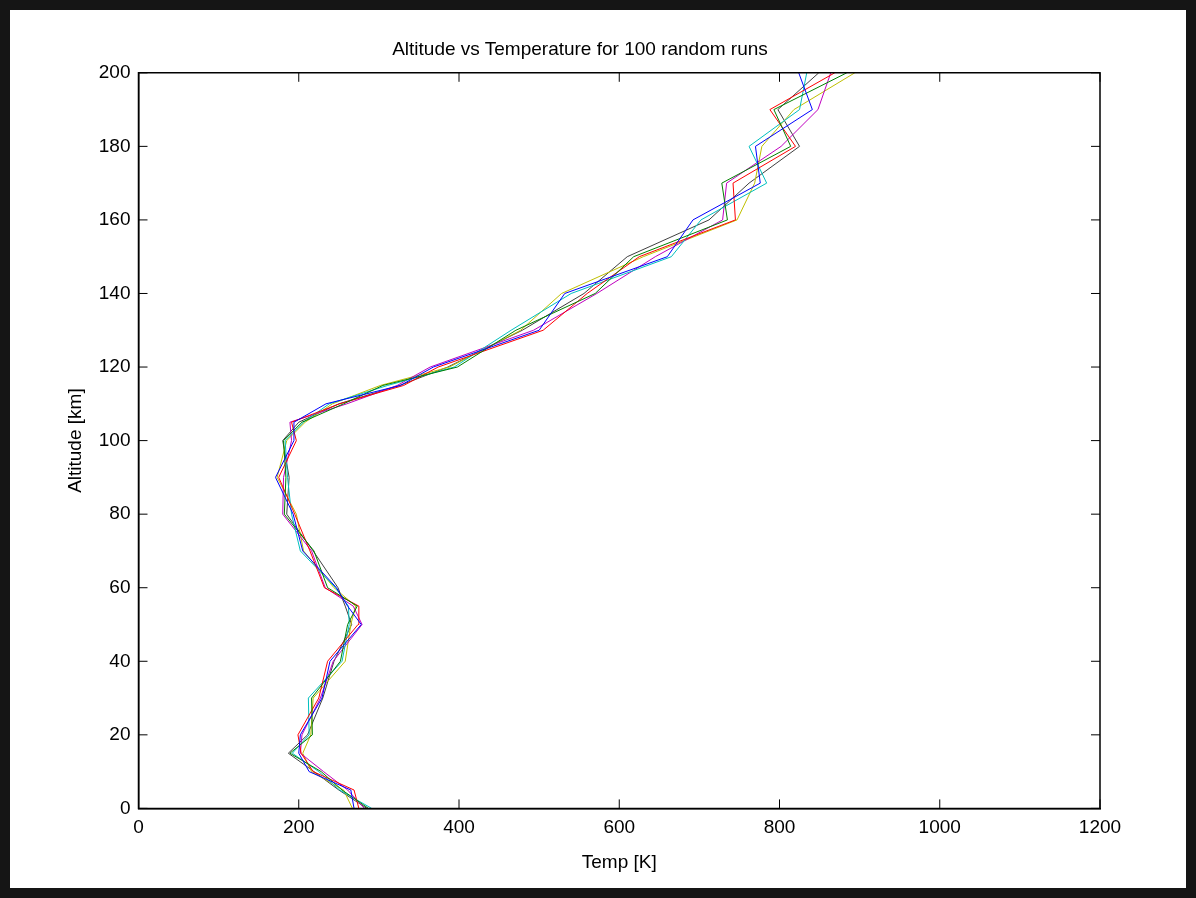 This screenshot has width=1196, height=898. What do you see at coordinates (120, 660) in the screenshot?
I see `y-tick-label: 40` at bounding box center [120, 660].